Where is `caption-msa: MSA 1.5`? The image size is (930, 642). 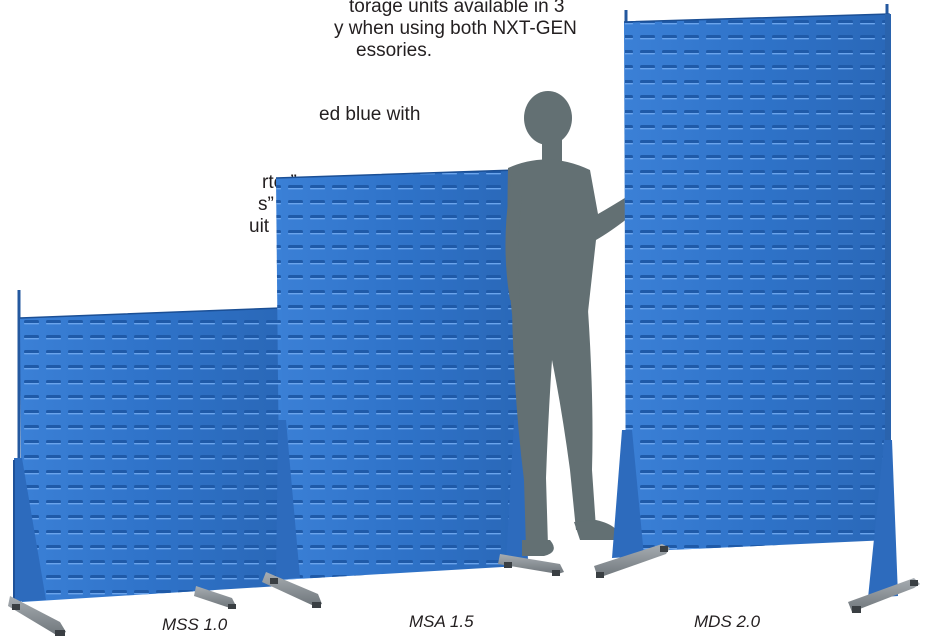
caption-msa: MSA 1.5 is located at coordinates (441, 622).